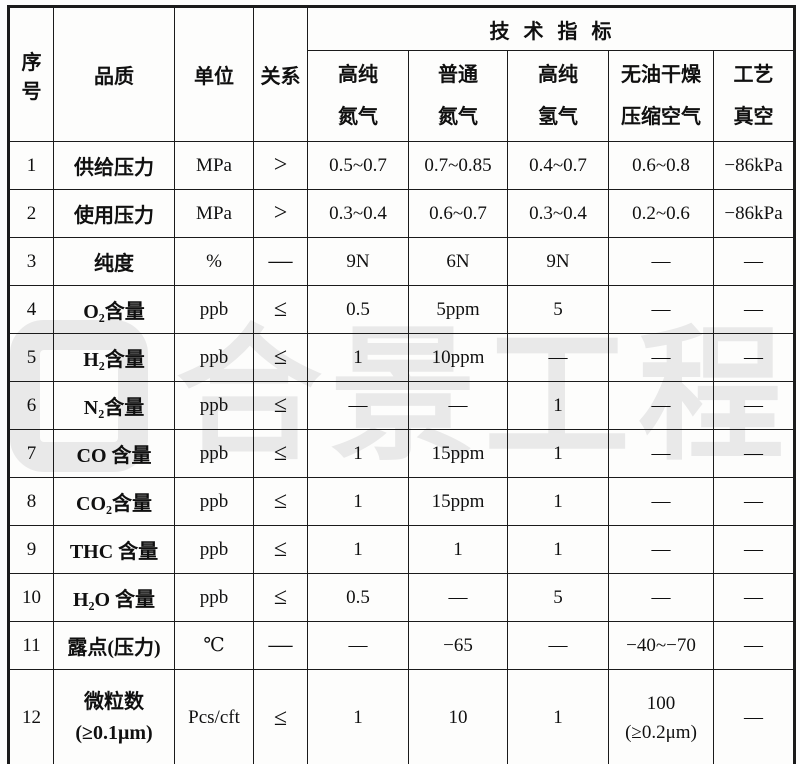  I want to click on cell-value: −65, so click(458, 645).